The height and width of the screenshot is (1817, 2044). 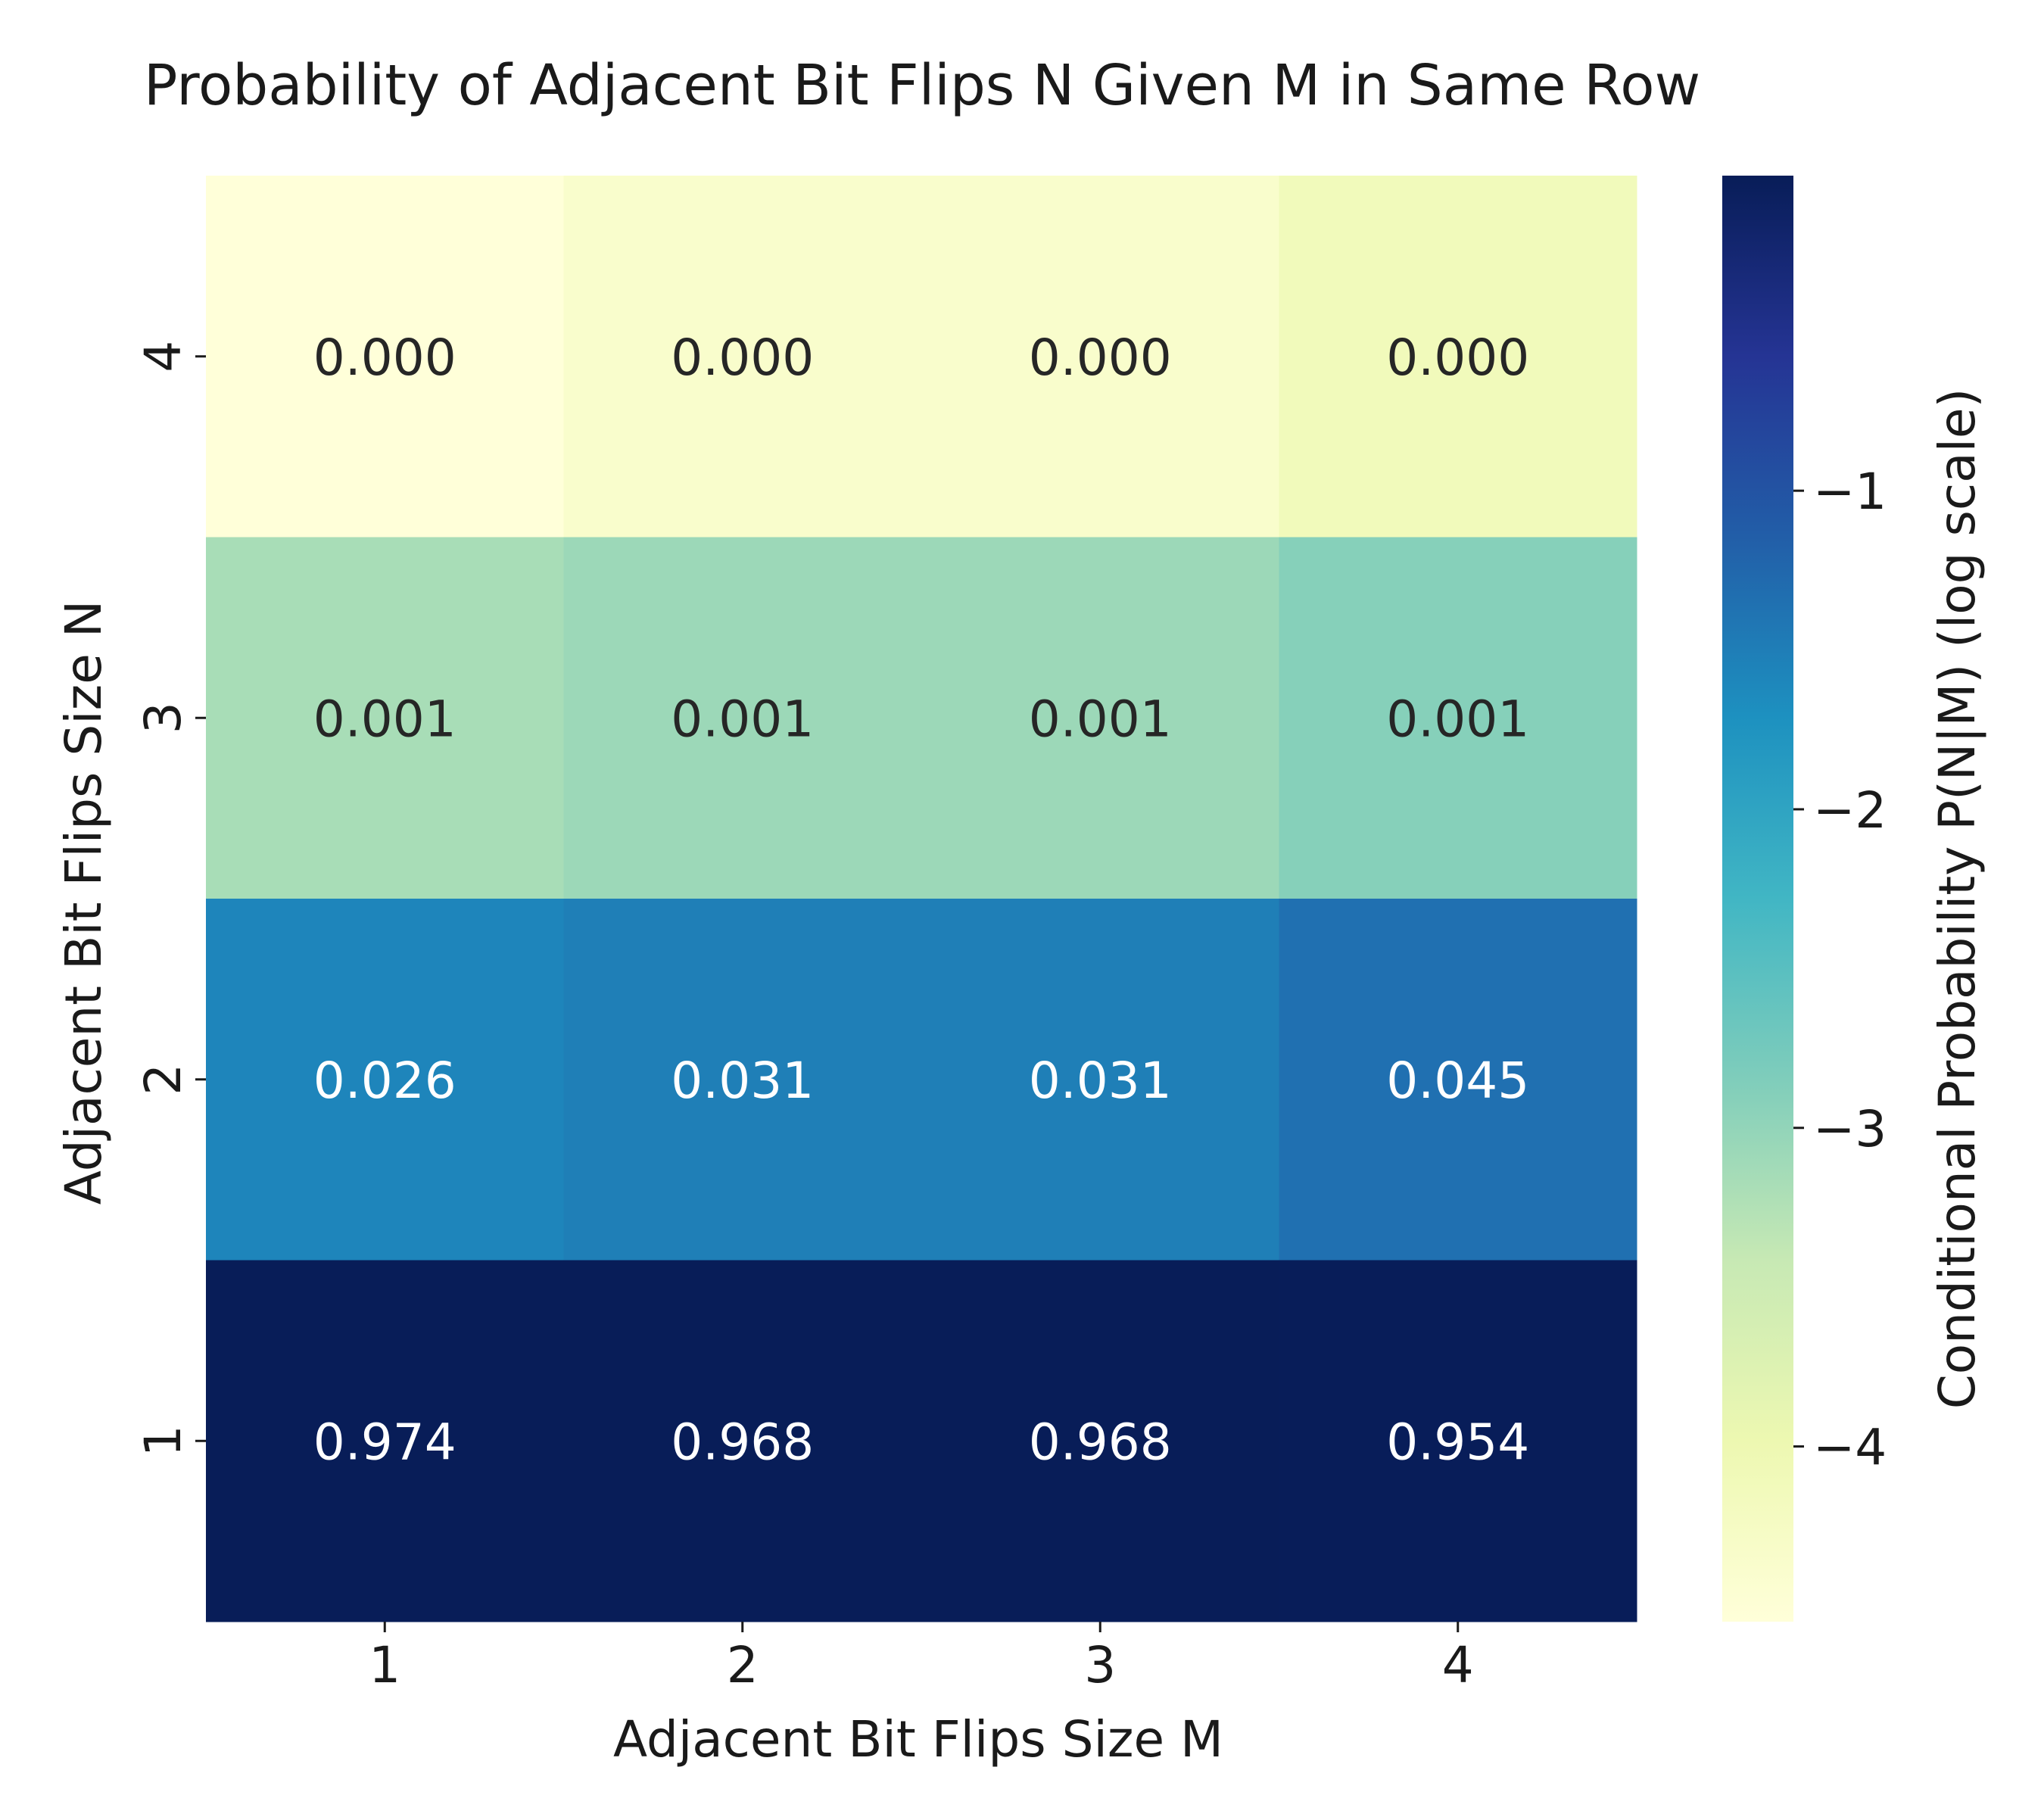 What do you see at coordinates (1758, 899) in the screenshot?
I see `colorbar` at bounding box center [1758, 899].